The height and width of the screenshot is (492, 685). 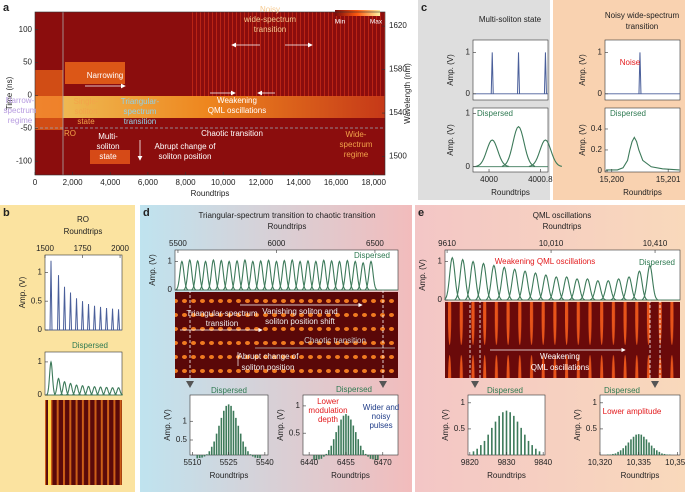 What do you see at coordinates (222, 313) in the screenshot?
I see `annotation: Triangular-spectrum` at bounding box center [222, 313].